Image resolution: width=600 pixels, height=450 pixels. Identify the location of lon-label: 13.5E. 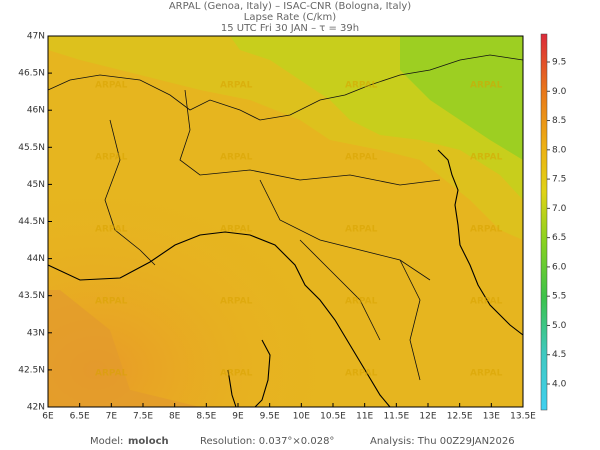
(523, 417).